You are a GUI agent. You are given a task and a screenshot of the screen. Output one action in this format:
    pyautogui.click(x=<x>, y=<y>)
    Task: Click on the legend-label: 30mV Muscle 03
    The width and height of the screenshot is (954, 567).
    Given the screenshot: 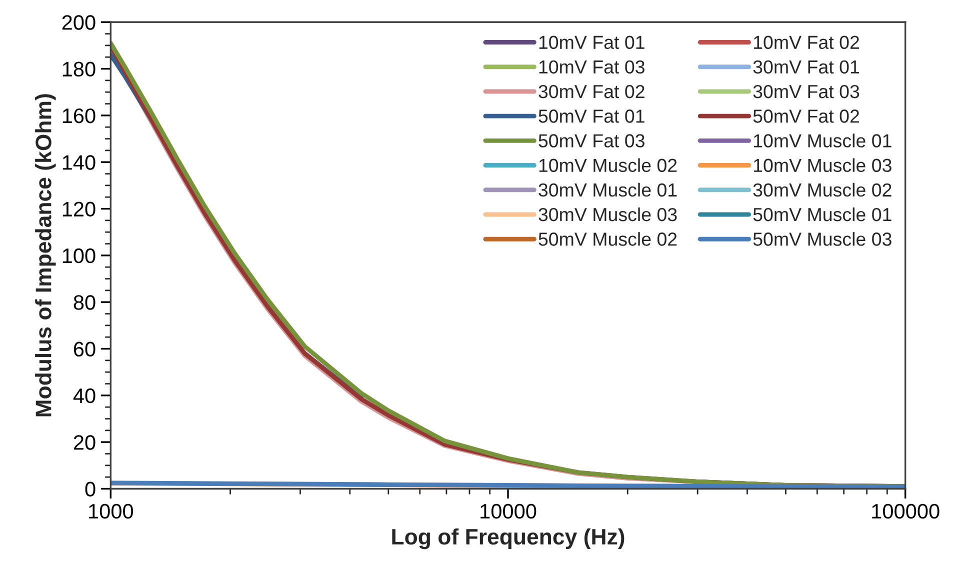 What is the action you would take?
    pyautogui.click(x=607, y=214)
    